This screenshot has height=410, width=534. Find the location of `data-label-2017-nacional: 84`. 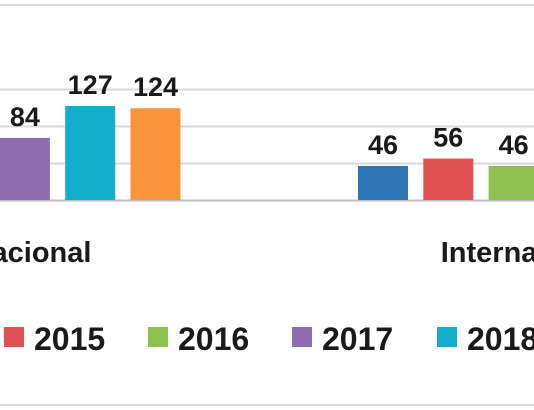

data-label-2017-nacional: 84 is located at coordinates (25, 117).